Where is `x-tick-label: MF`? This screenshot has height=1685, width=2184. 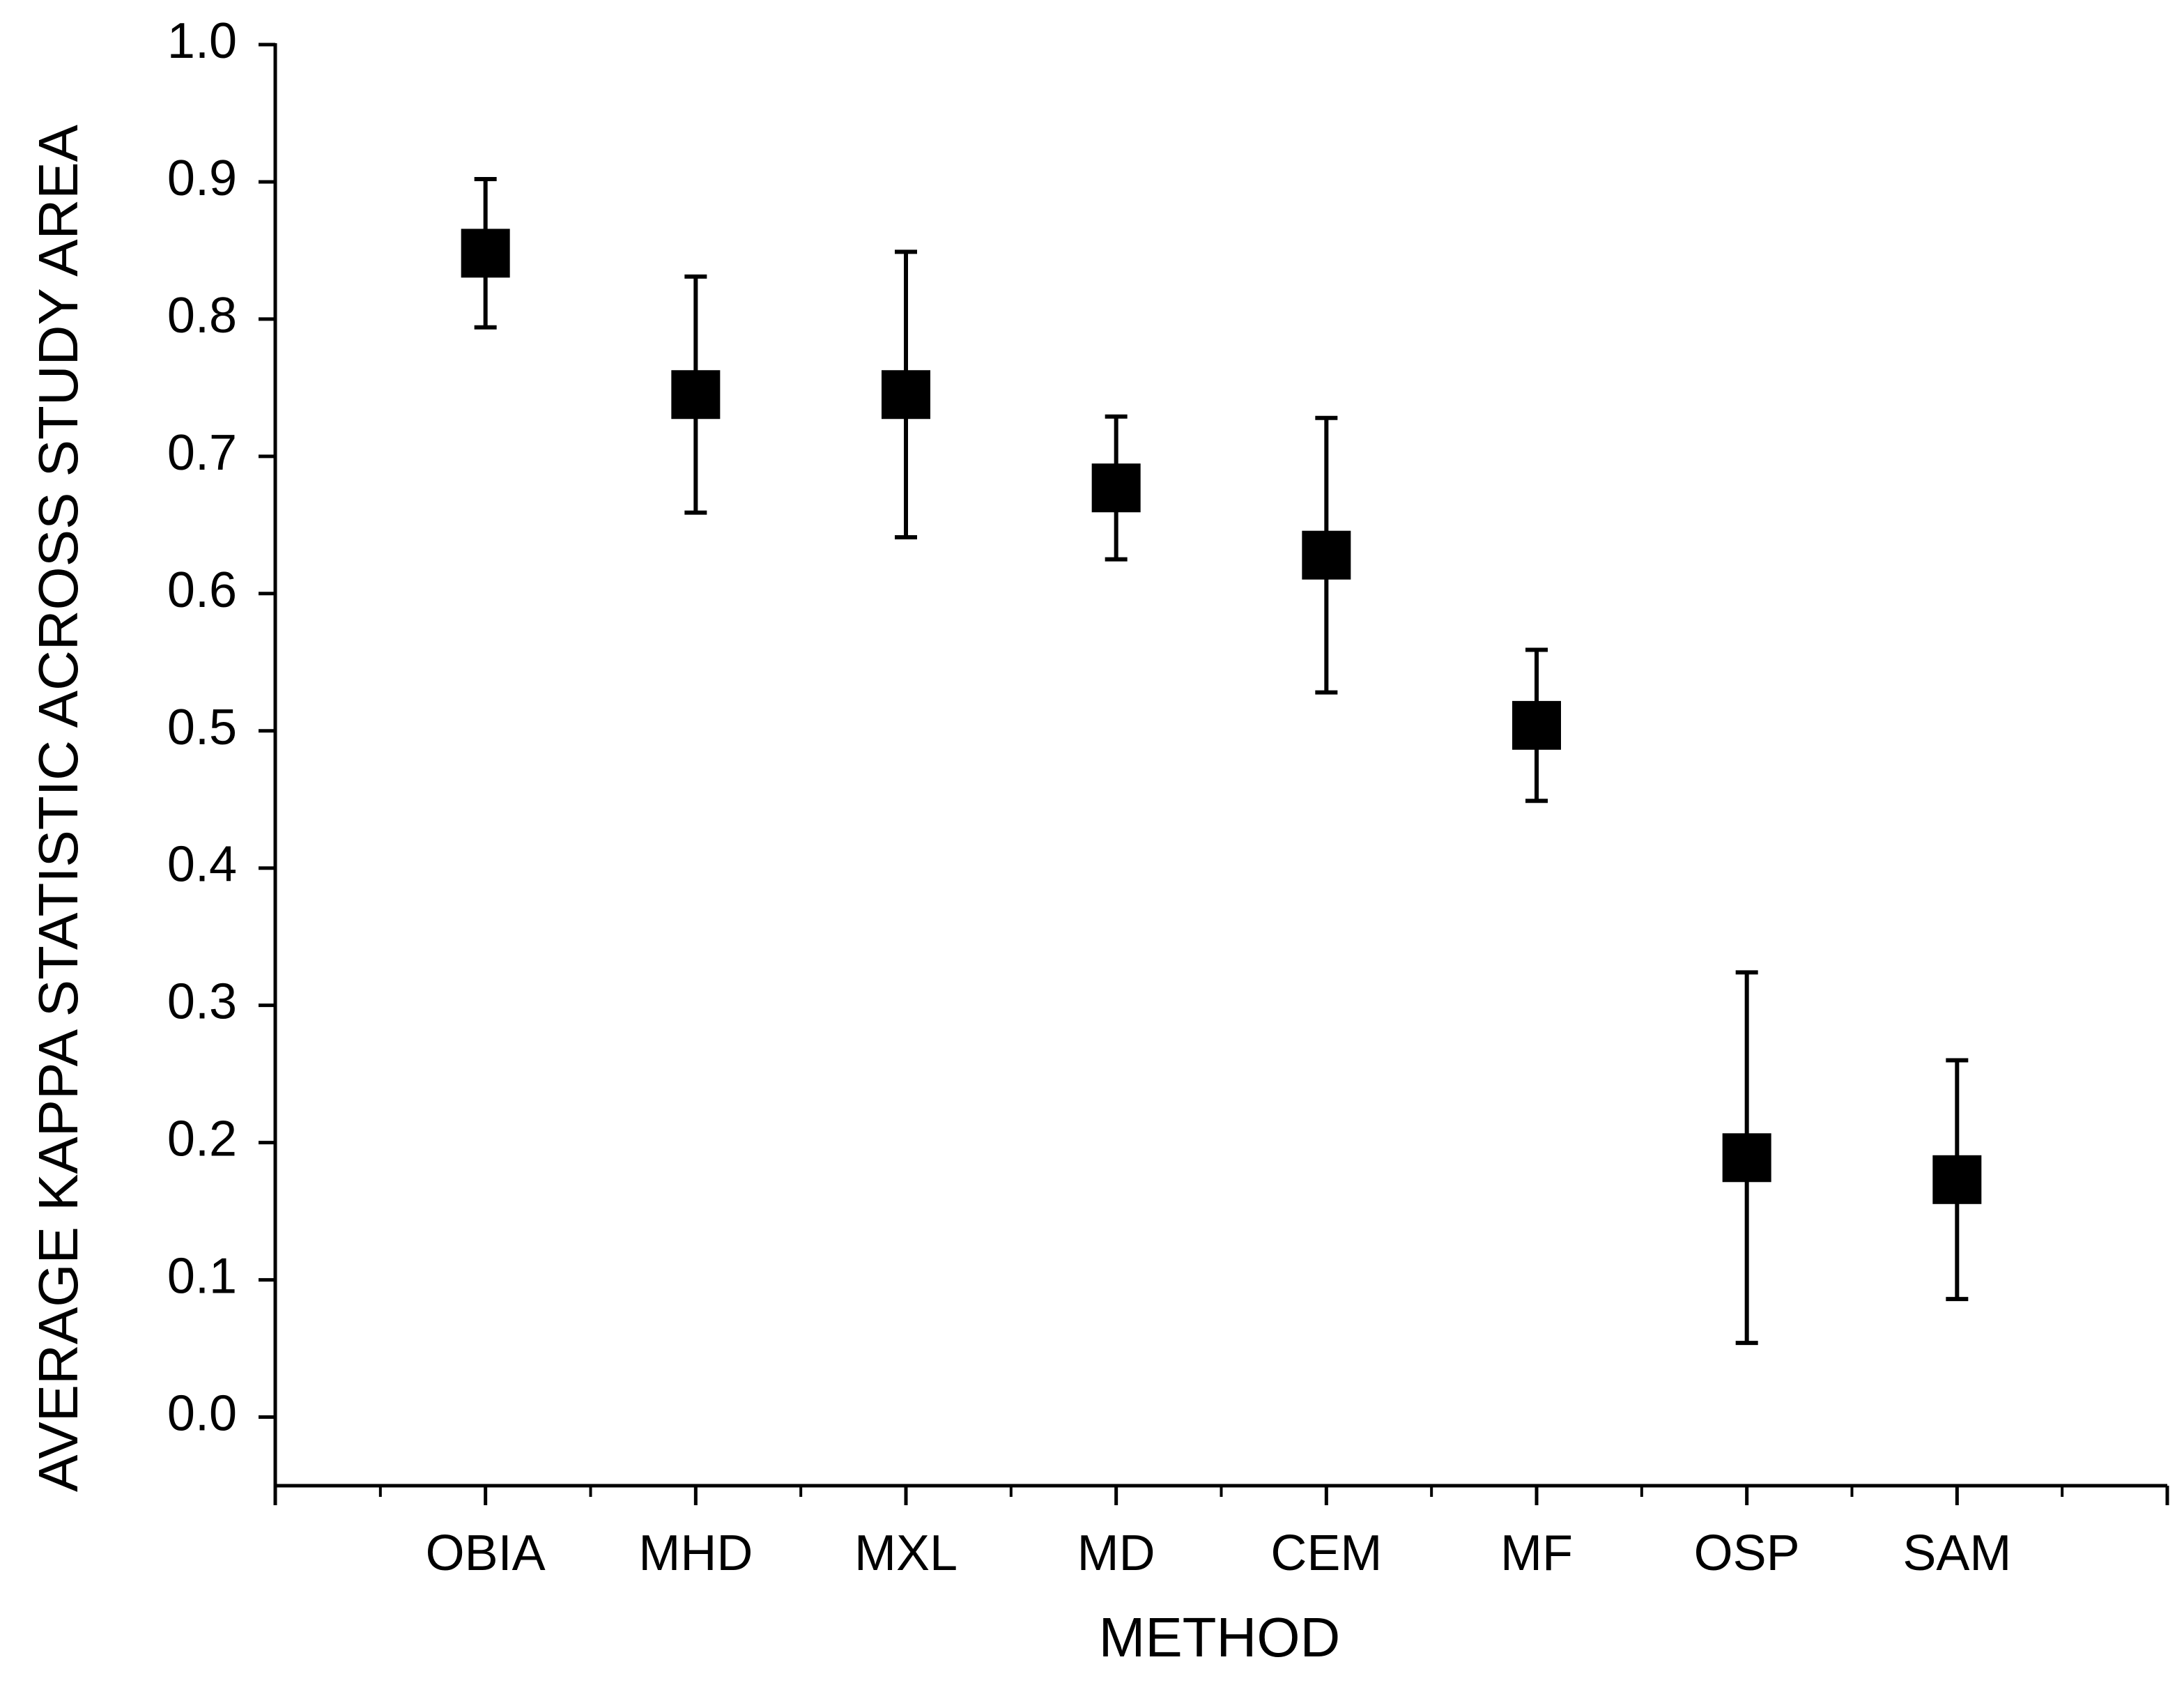
x-tick-label: MF is located at coordinates (1536, 1553).